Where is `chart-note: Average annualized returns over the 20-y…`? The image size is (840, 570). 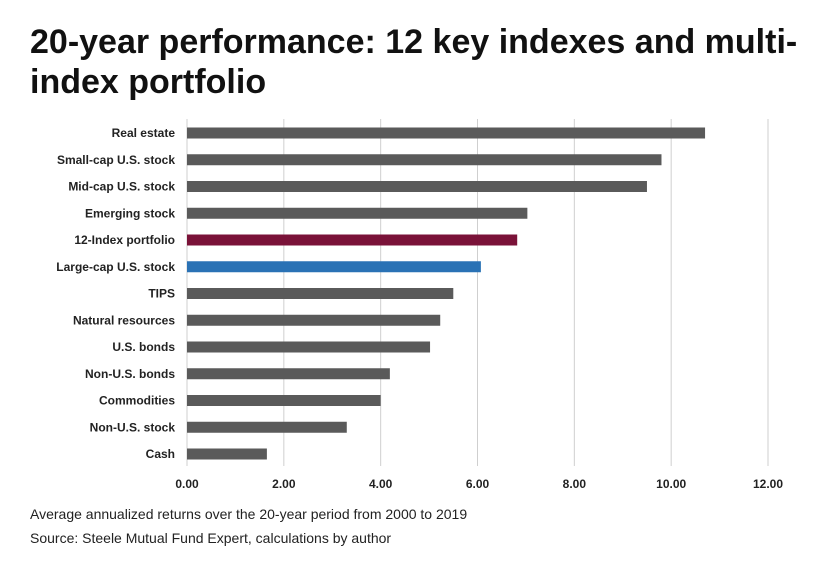
chart-note: Average annualized returns over the 20-y… is located at coordinates (249, 514).